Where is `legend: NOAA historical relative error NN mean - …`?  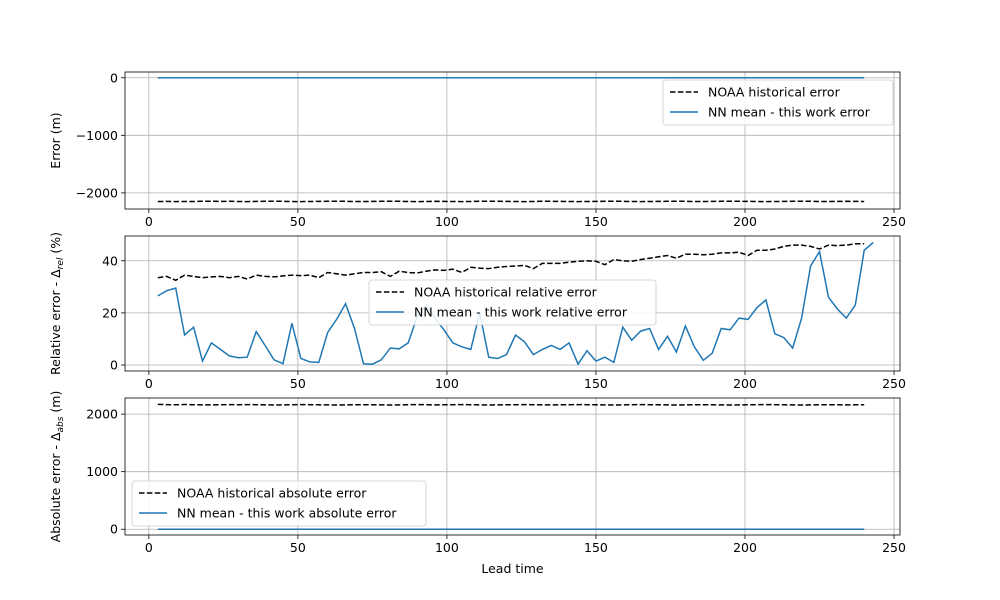 legend: NOAA historical relative error NN mean - … is located at coordinates (512, 302).